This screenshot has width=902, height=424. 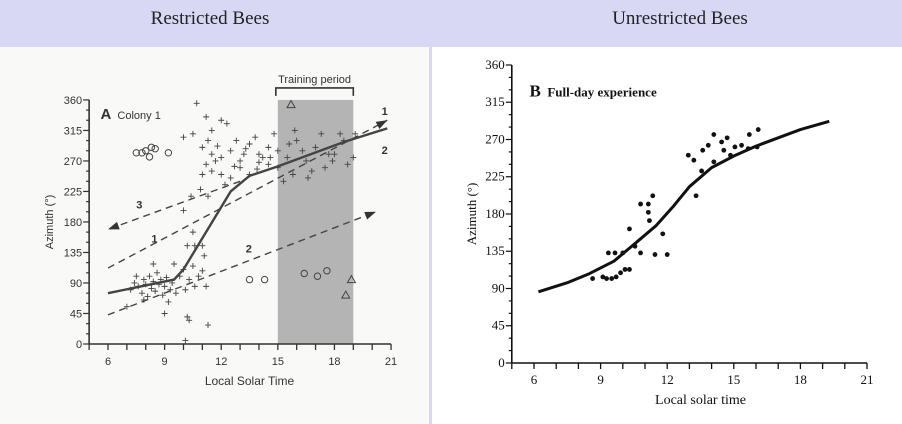 I want to click on x-tick-label: 9, so click(x=165, y=362).